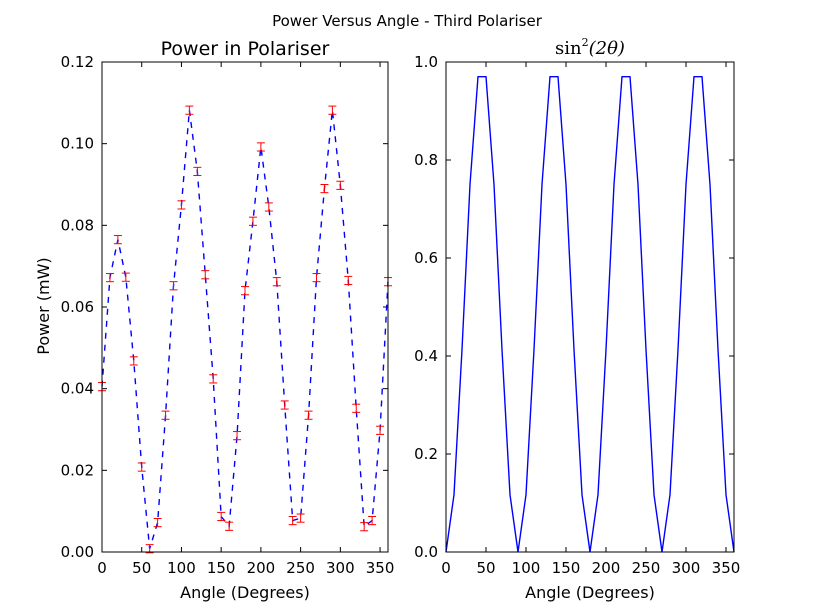 This screenshot has height=615, width=815. Describe the element at coordinates (181, 568) in the screenshot. I see `power-xtick-label: 100` at that location.